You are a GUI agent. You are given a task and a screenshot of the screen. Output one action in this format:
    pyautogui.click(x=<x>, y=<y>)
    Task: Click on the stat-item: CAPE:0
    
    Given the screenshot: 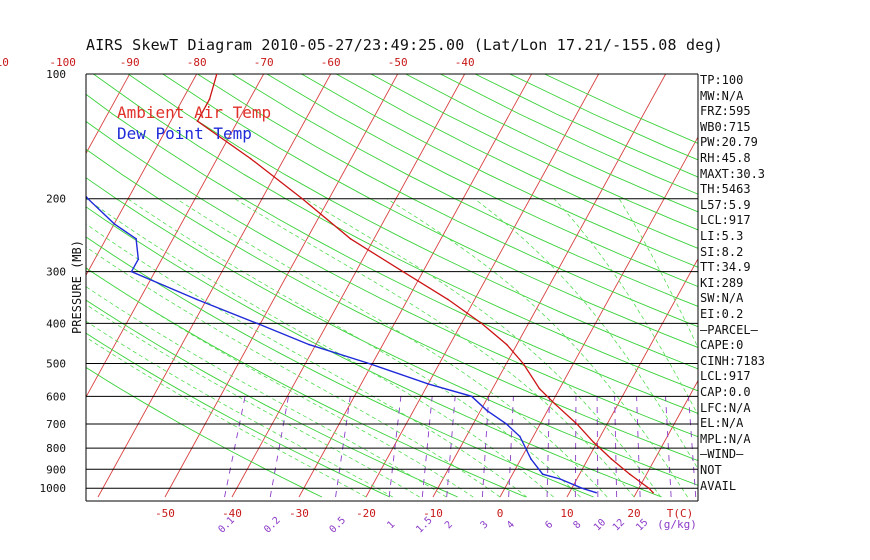 What is the action you would take?
    pyautogui.click(x=722, y=345)
    